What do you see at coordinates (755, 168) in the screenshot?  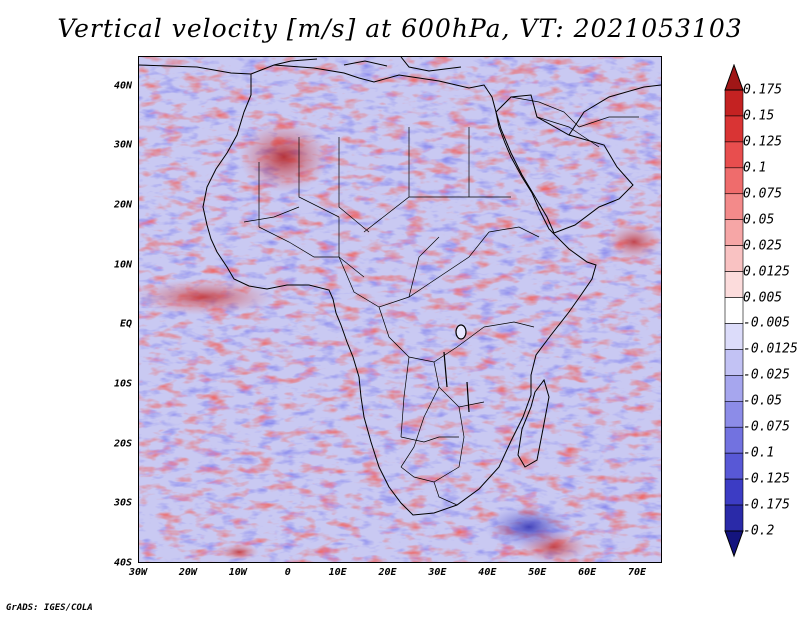 I see `colorbar-label: 0.1` at bounding box center [755, 168].